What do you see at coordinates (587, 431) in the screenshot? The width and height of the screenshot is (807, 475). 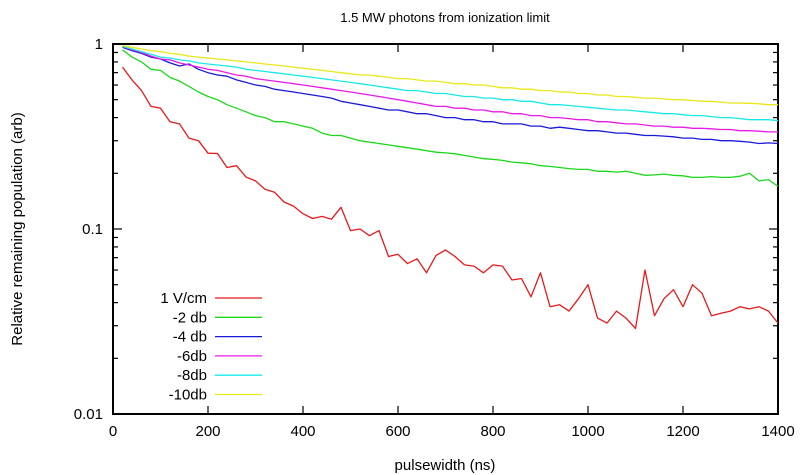 I see `x-tick-label: 1000` at bounding box center [587, 431].